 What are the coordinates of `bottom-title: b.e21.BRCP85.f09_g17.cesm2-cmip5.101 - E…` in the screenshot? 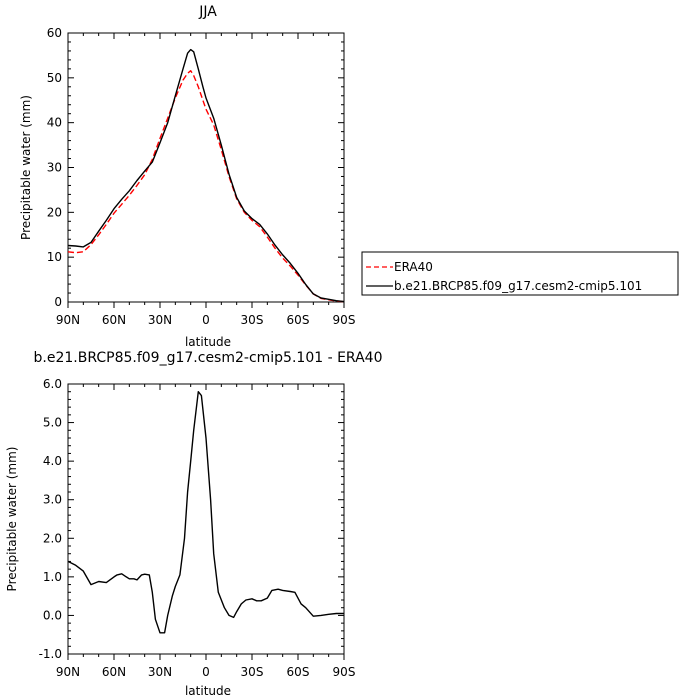 It's located at (208, 358).